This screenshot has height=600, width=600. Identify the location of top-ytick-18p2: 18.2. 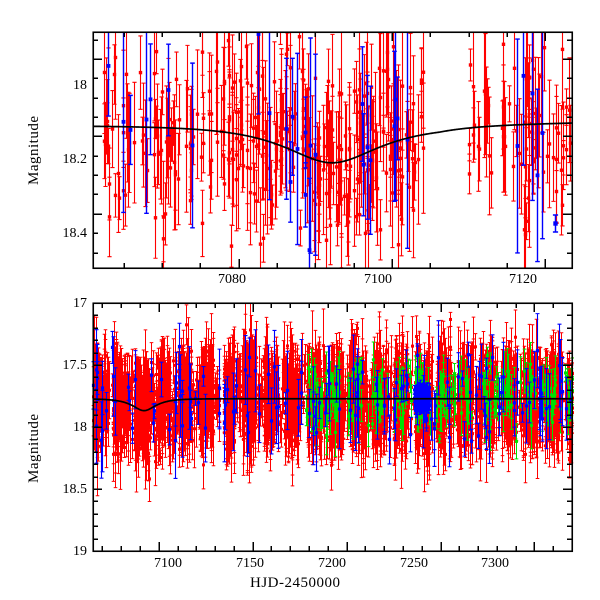
(75, 159).